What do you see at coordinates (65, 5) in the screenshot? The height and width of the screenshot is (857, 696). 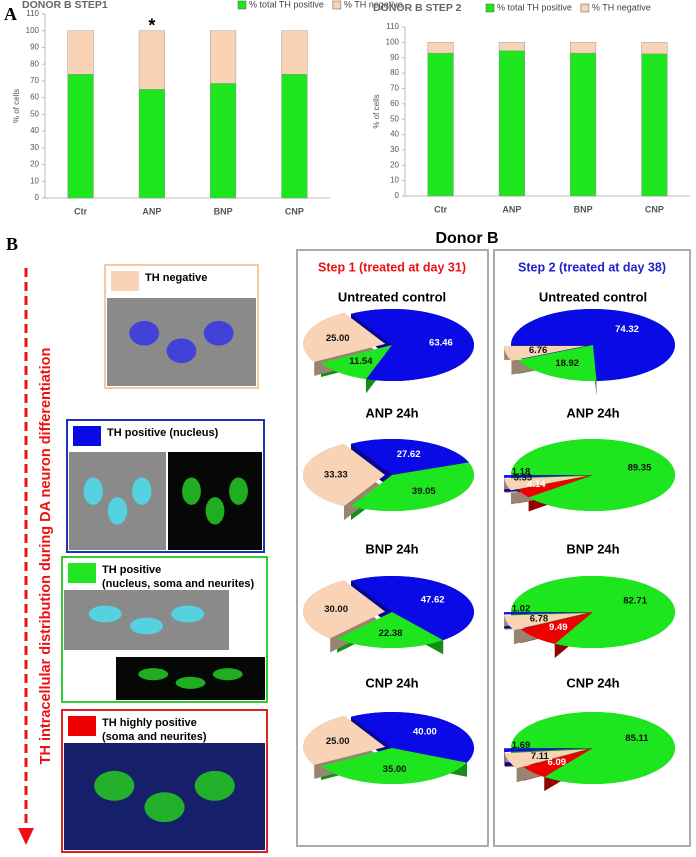 I see `chart-title: DONOR B STEP1` at bounding box center [65, 5].